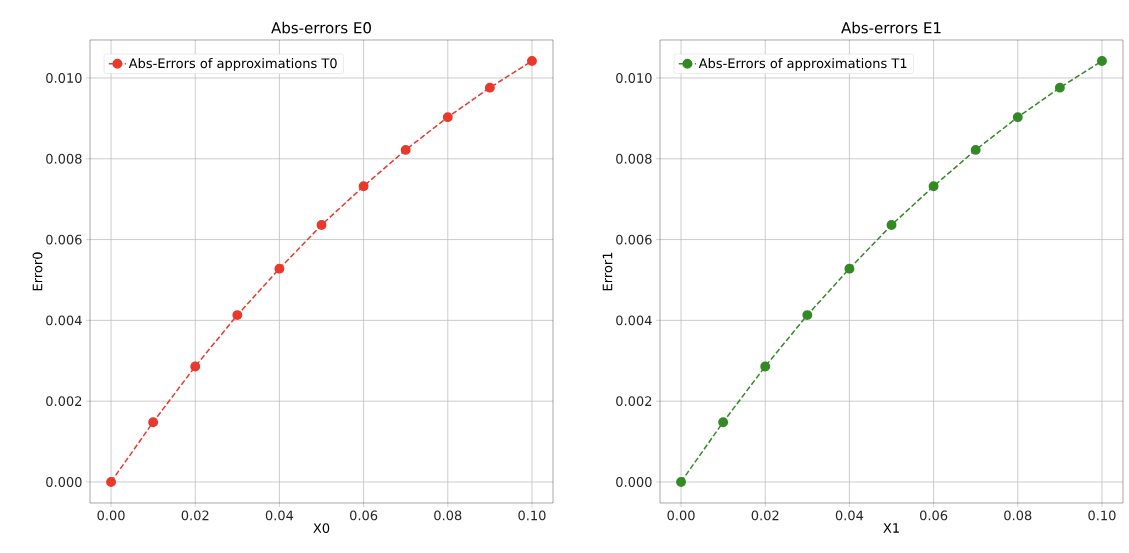 This screenshot has height=553, width=1129. What do you see at coordinates (232, 64) in the screenshot?
I see `legend-label: Abs-Errors of approximations T0` at bounding box center [232, 64].